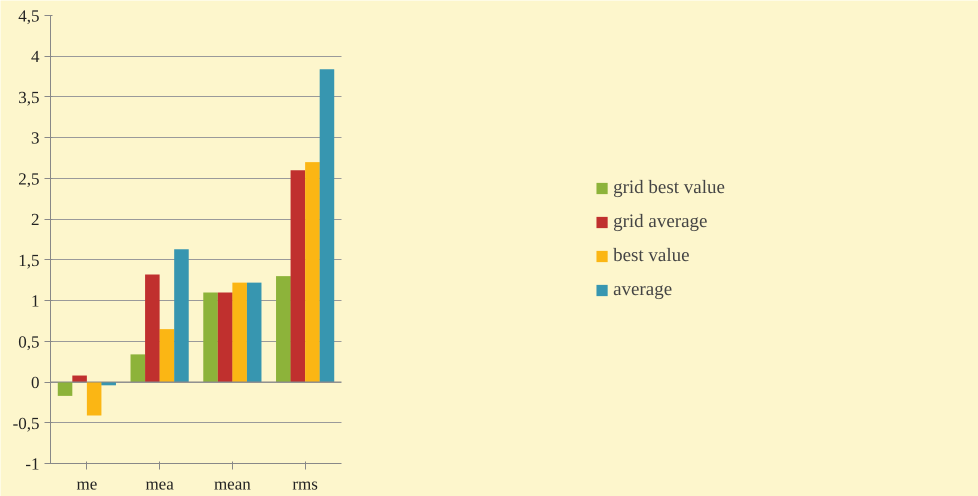 The height and width of the screenshot is (496, 978). I want to click on x-tick-label: rms, so click(305, 484).